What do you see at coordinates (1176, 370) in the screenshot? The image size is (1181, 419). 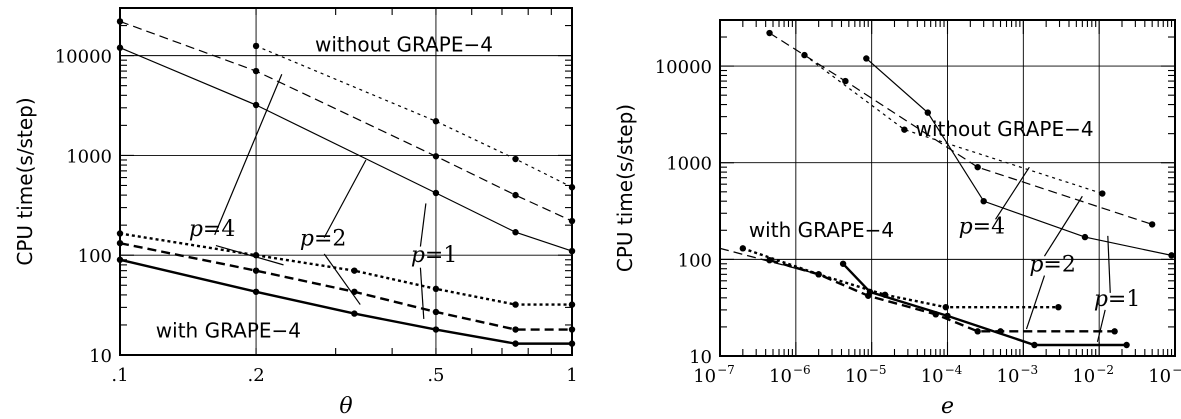 I see `x-tick-exponent: −1` at bounding box center [1176, 370].